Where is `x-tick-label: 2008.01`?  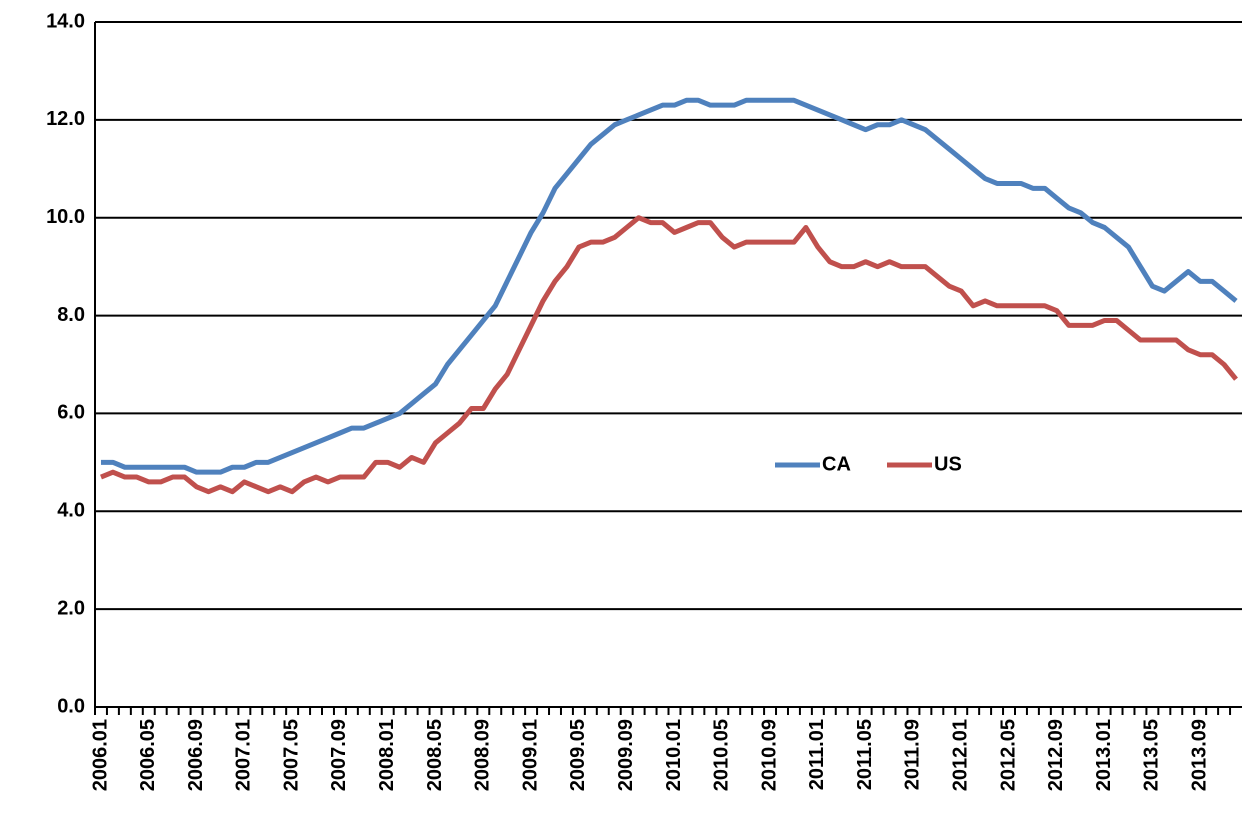
x-tick-label: 2008.01 is located at coordinates (387, 755).